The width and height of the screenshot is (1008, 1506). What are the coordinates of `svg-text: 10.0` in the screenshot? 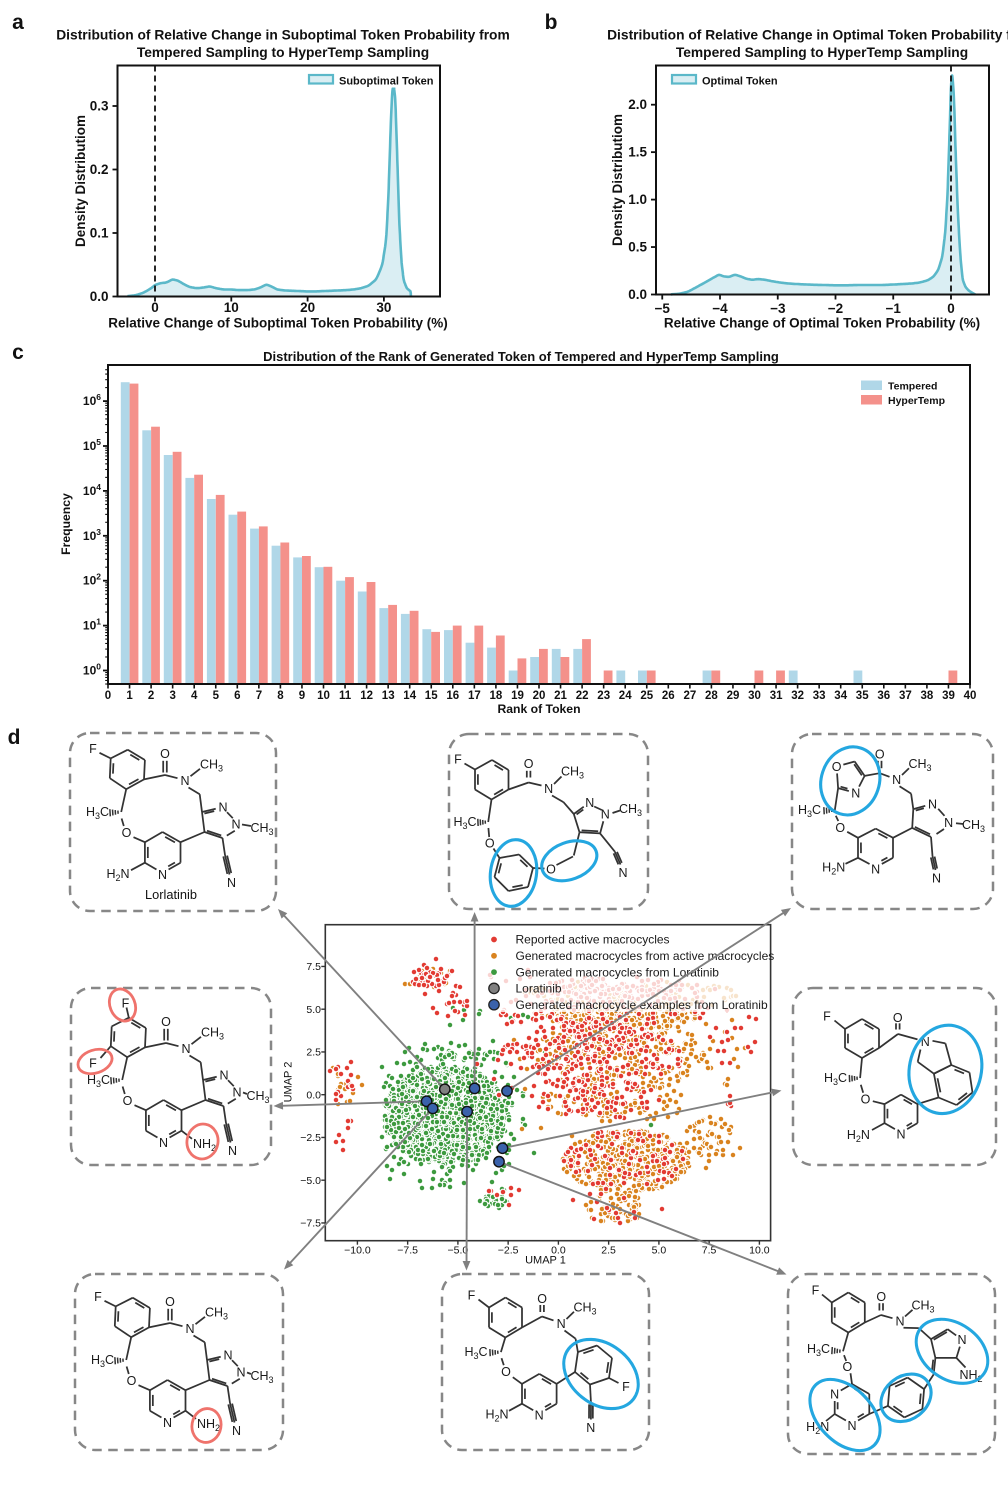 It's located at (759, 1251).